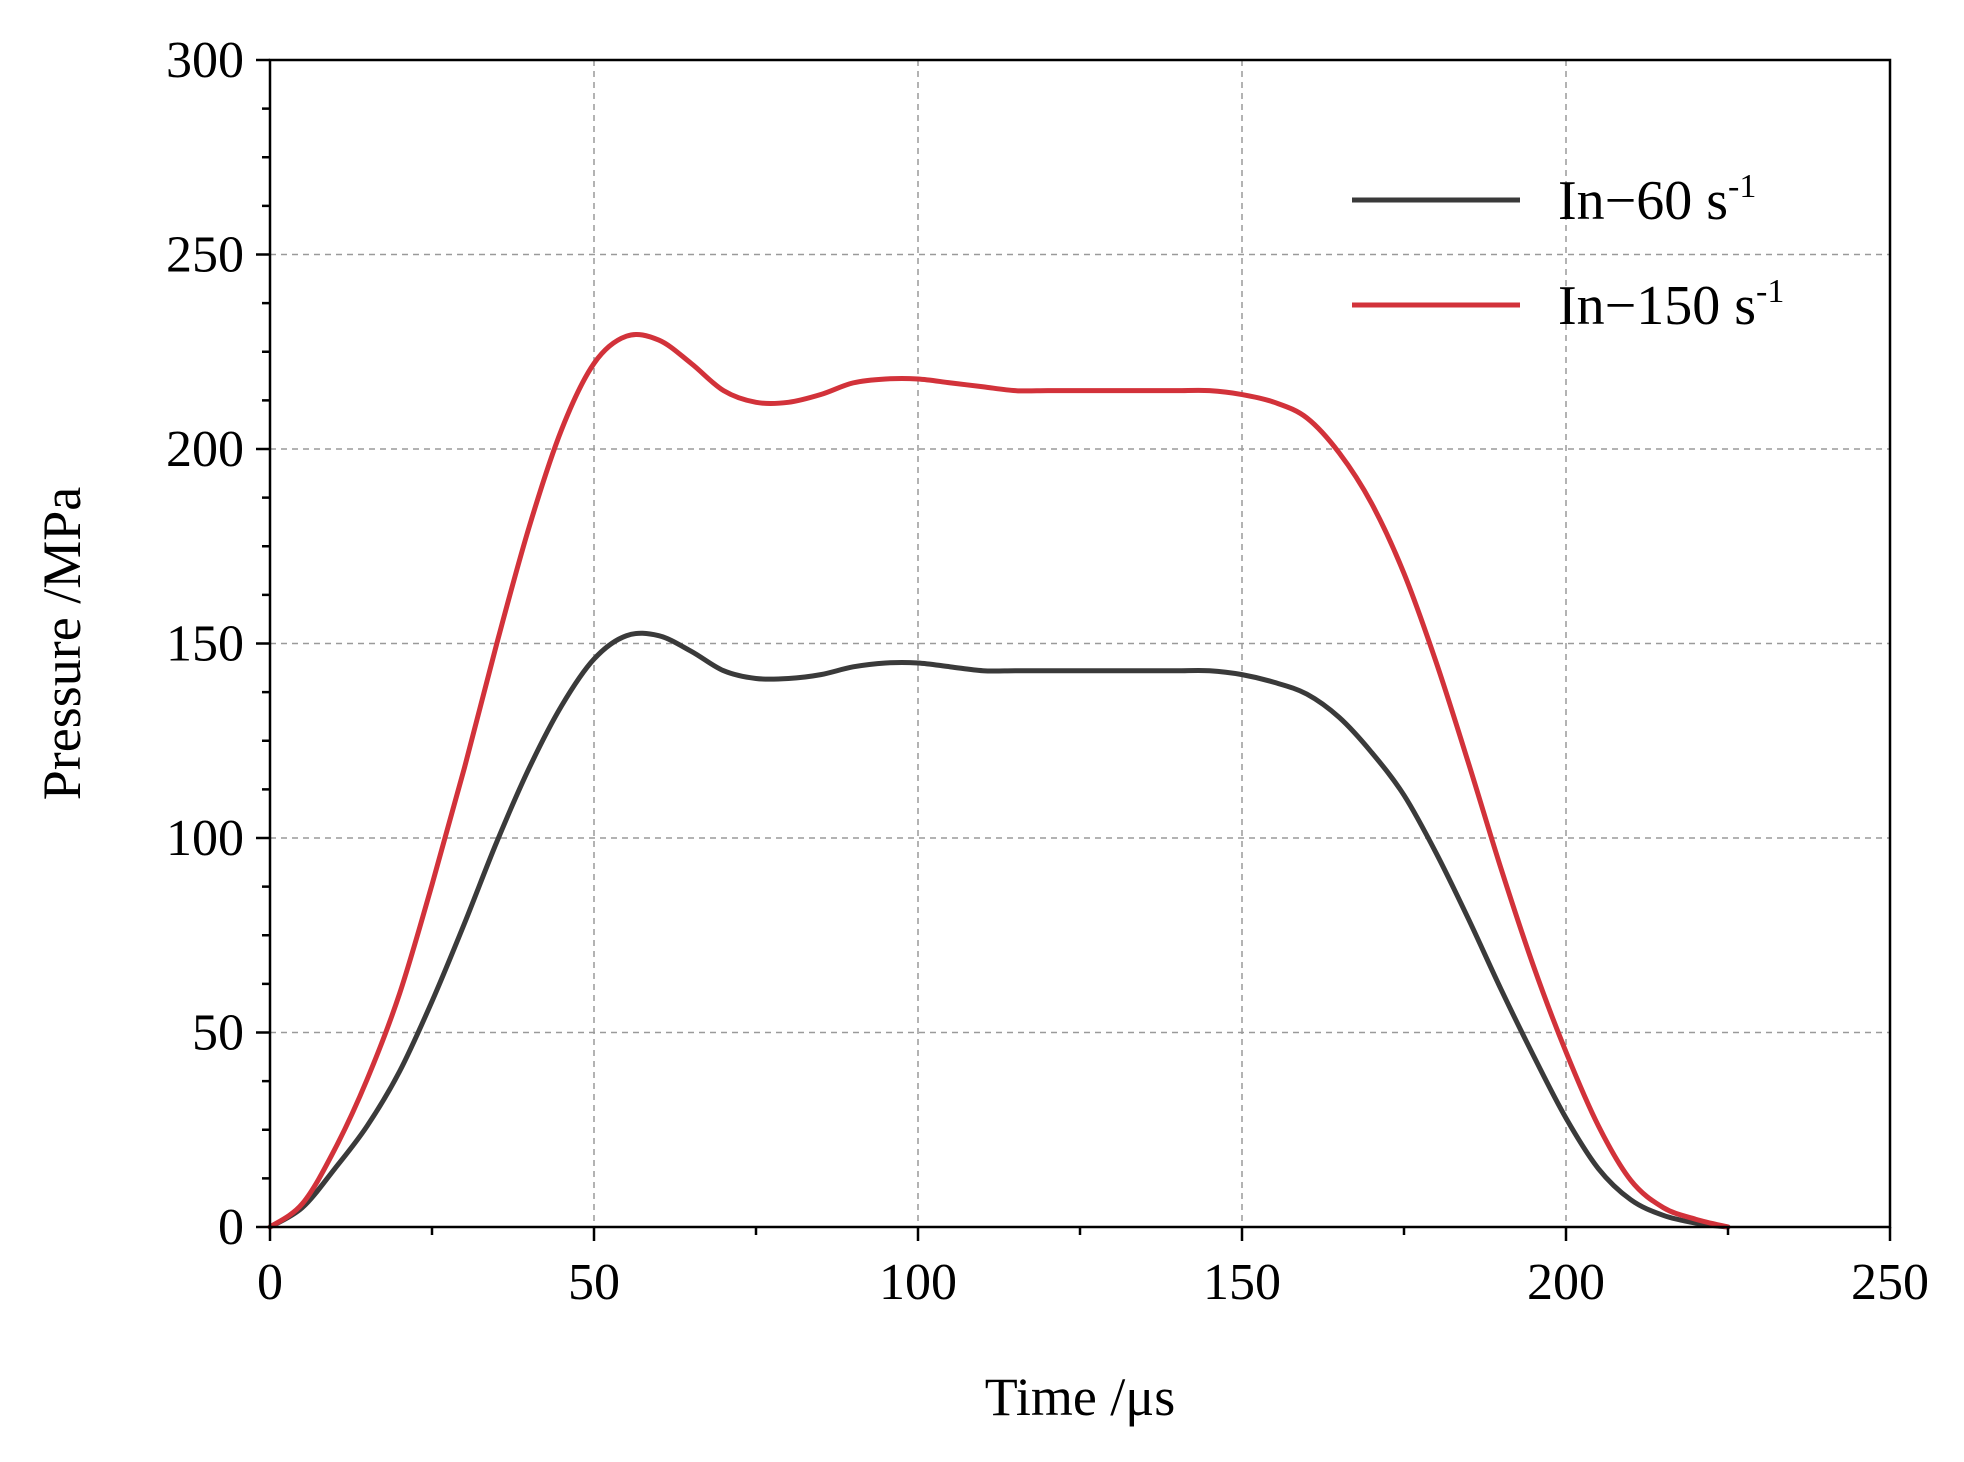  I want to click on x-tick-label: 150, so click(1242, 1282).